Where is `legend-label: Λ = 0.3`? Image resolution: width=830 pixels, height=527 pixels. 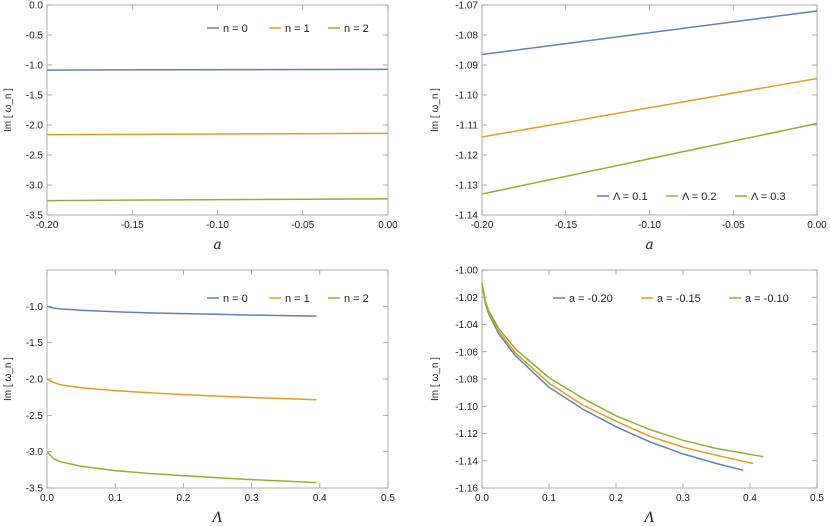 legend-label: Λ = 0.3 is located at coordinates (768, 197).